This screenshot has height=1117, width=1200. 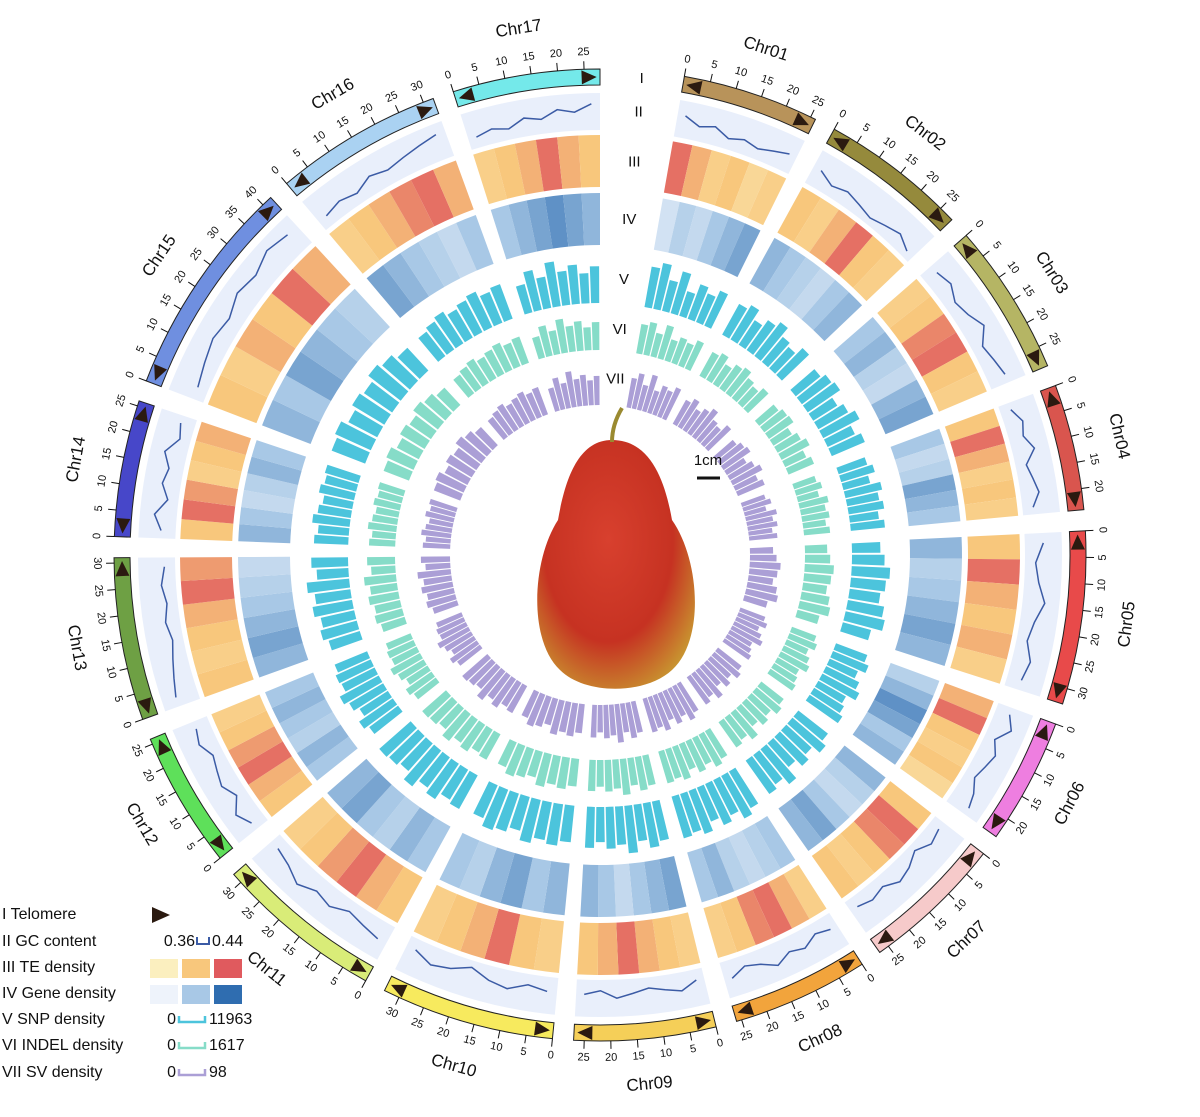 What do you see at coordinates (169, 634) in the screenshot?
I see `gc-background` at bounding box center [169, 634].